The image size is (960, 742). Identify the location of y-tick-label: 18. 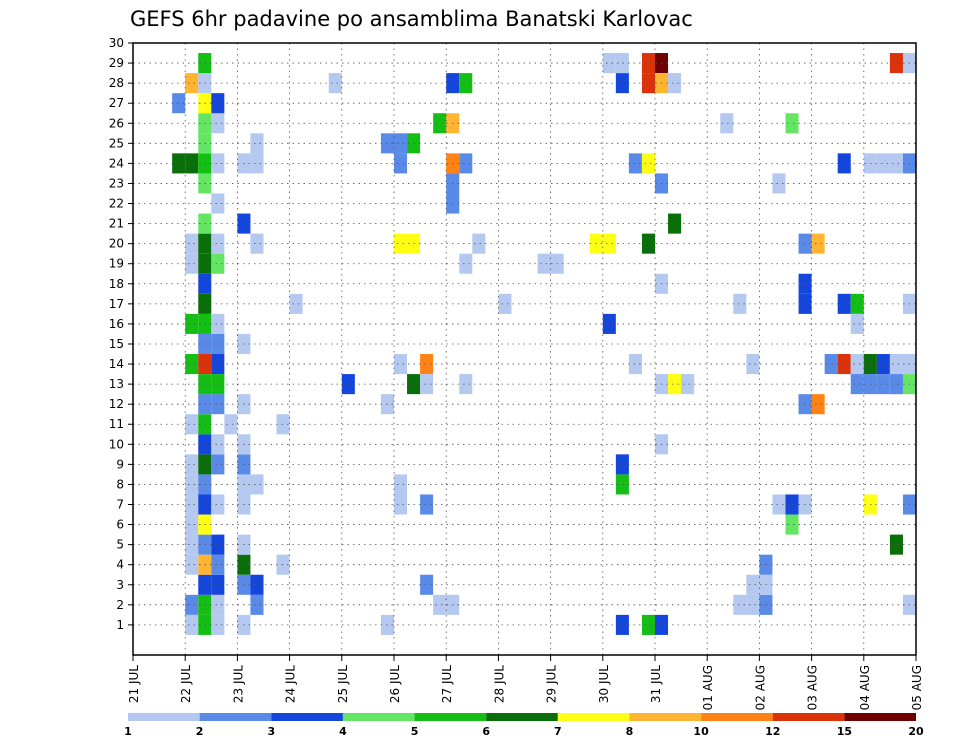
(116, 284).